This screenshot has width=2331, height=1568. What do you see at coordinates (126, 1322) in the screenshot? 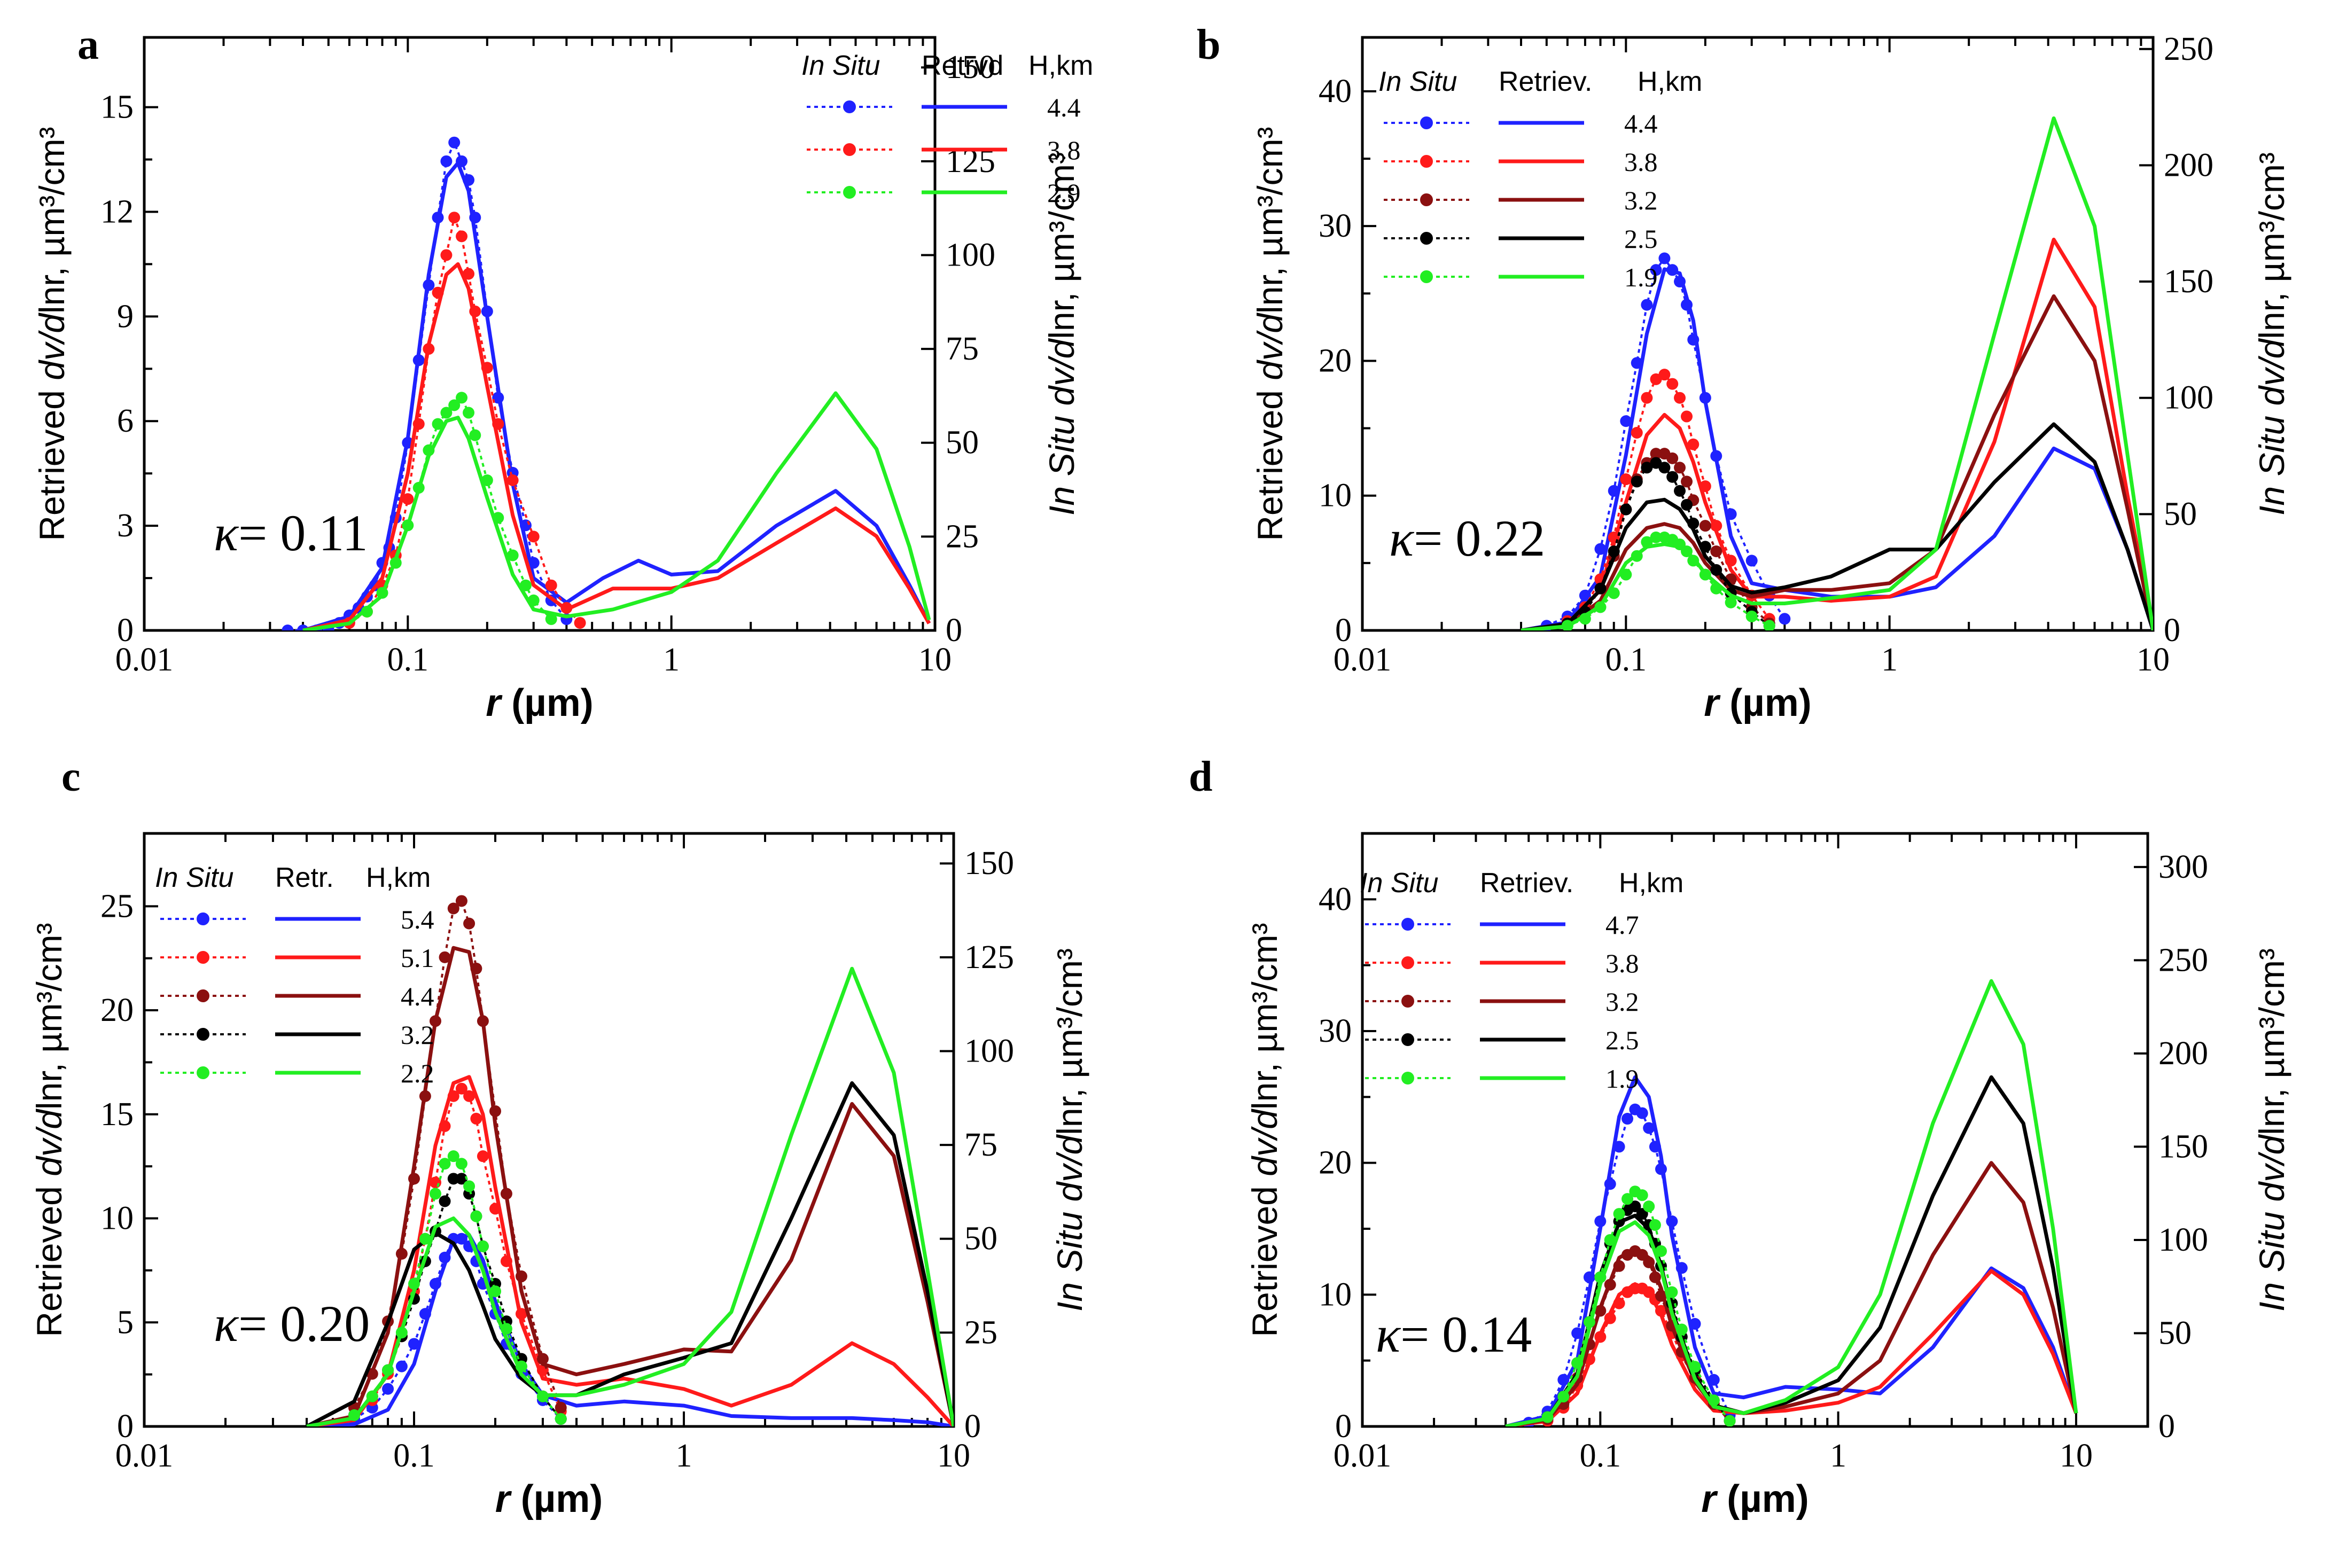
I see `y-left-tick-label: 5` at bounding box center [126, 1322].